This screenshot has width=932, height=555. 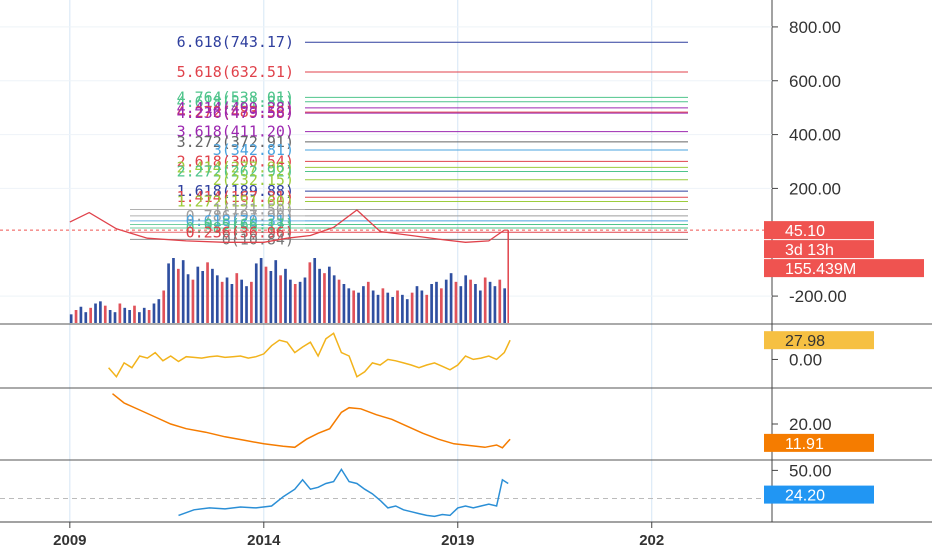 What do you see at coordinates (69, 540) in the screenshot?
I see `x-tick-label: 2009` at bounding box center [69, 540].